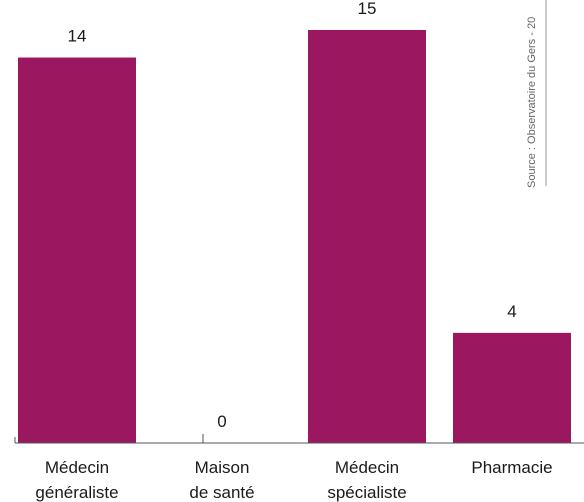 The image size is (584, 502). Describe the element at coordinates (222, 467) in the screenshot. I see `category-label-1-line-0: Maison` at that location.